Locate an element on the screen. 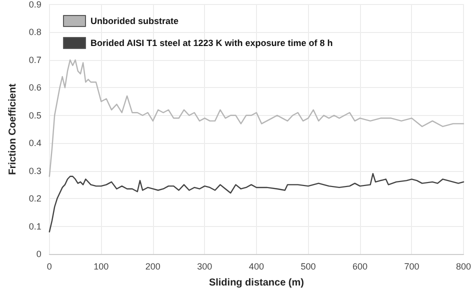 The width and height of the screenshot is (474, 297). x-tick-label: 400 is located at coordinates (256, 267).